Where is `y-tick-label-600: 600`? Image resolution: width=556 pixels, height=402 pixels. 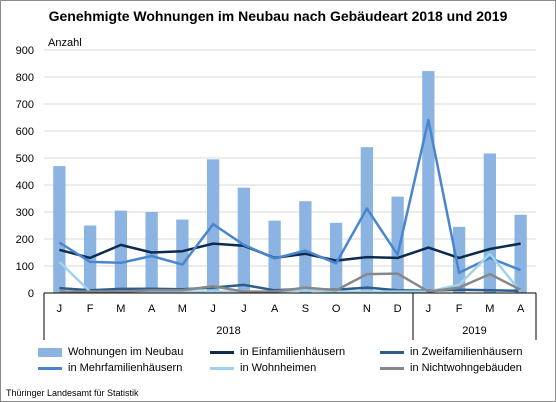 y-tick-label-600: 600 is located at coordinates (25, 132).